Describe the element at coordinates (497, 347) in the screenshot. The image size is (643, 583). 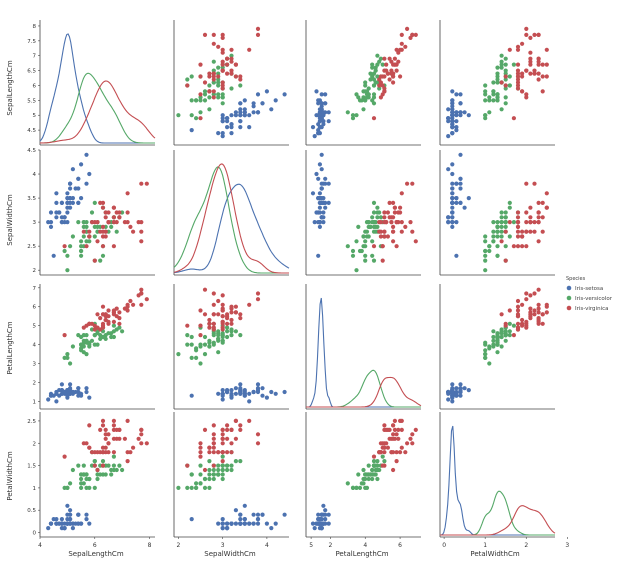
I see `panel-petal-length-cm-vs-petal-width-cm` at that location.